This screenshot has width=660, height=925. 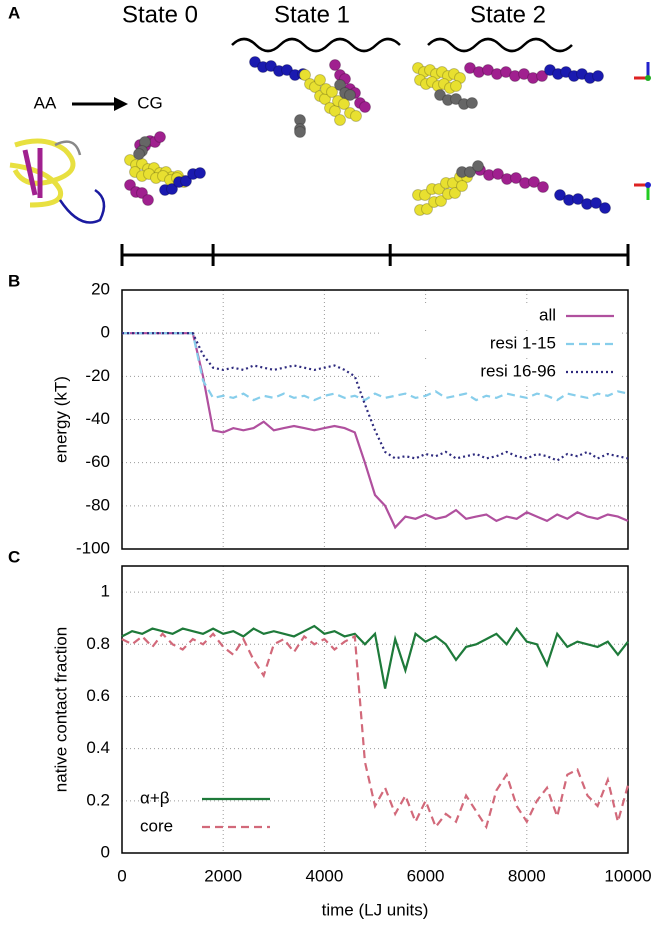 I want to click on y-tick-label: 0.6, so click(x=98, y=695).